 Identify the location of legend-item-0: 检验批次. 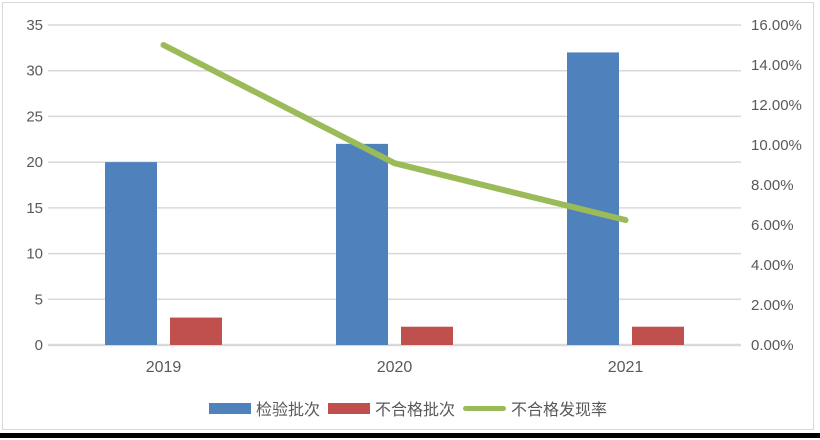
(264, 408).